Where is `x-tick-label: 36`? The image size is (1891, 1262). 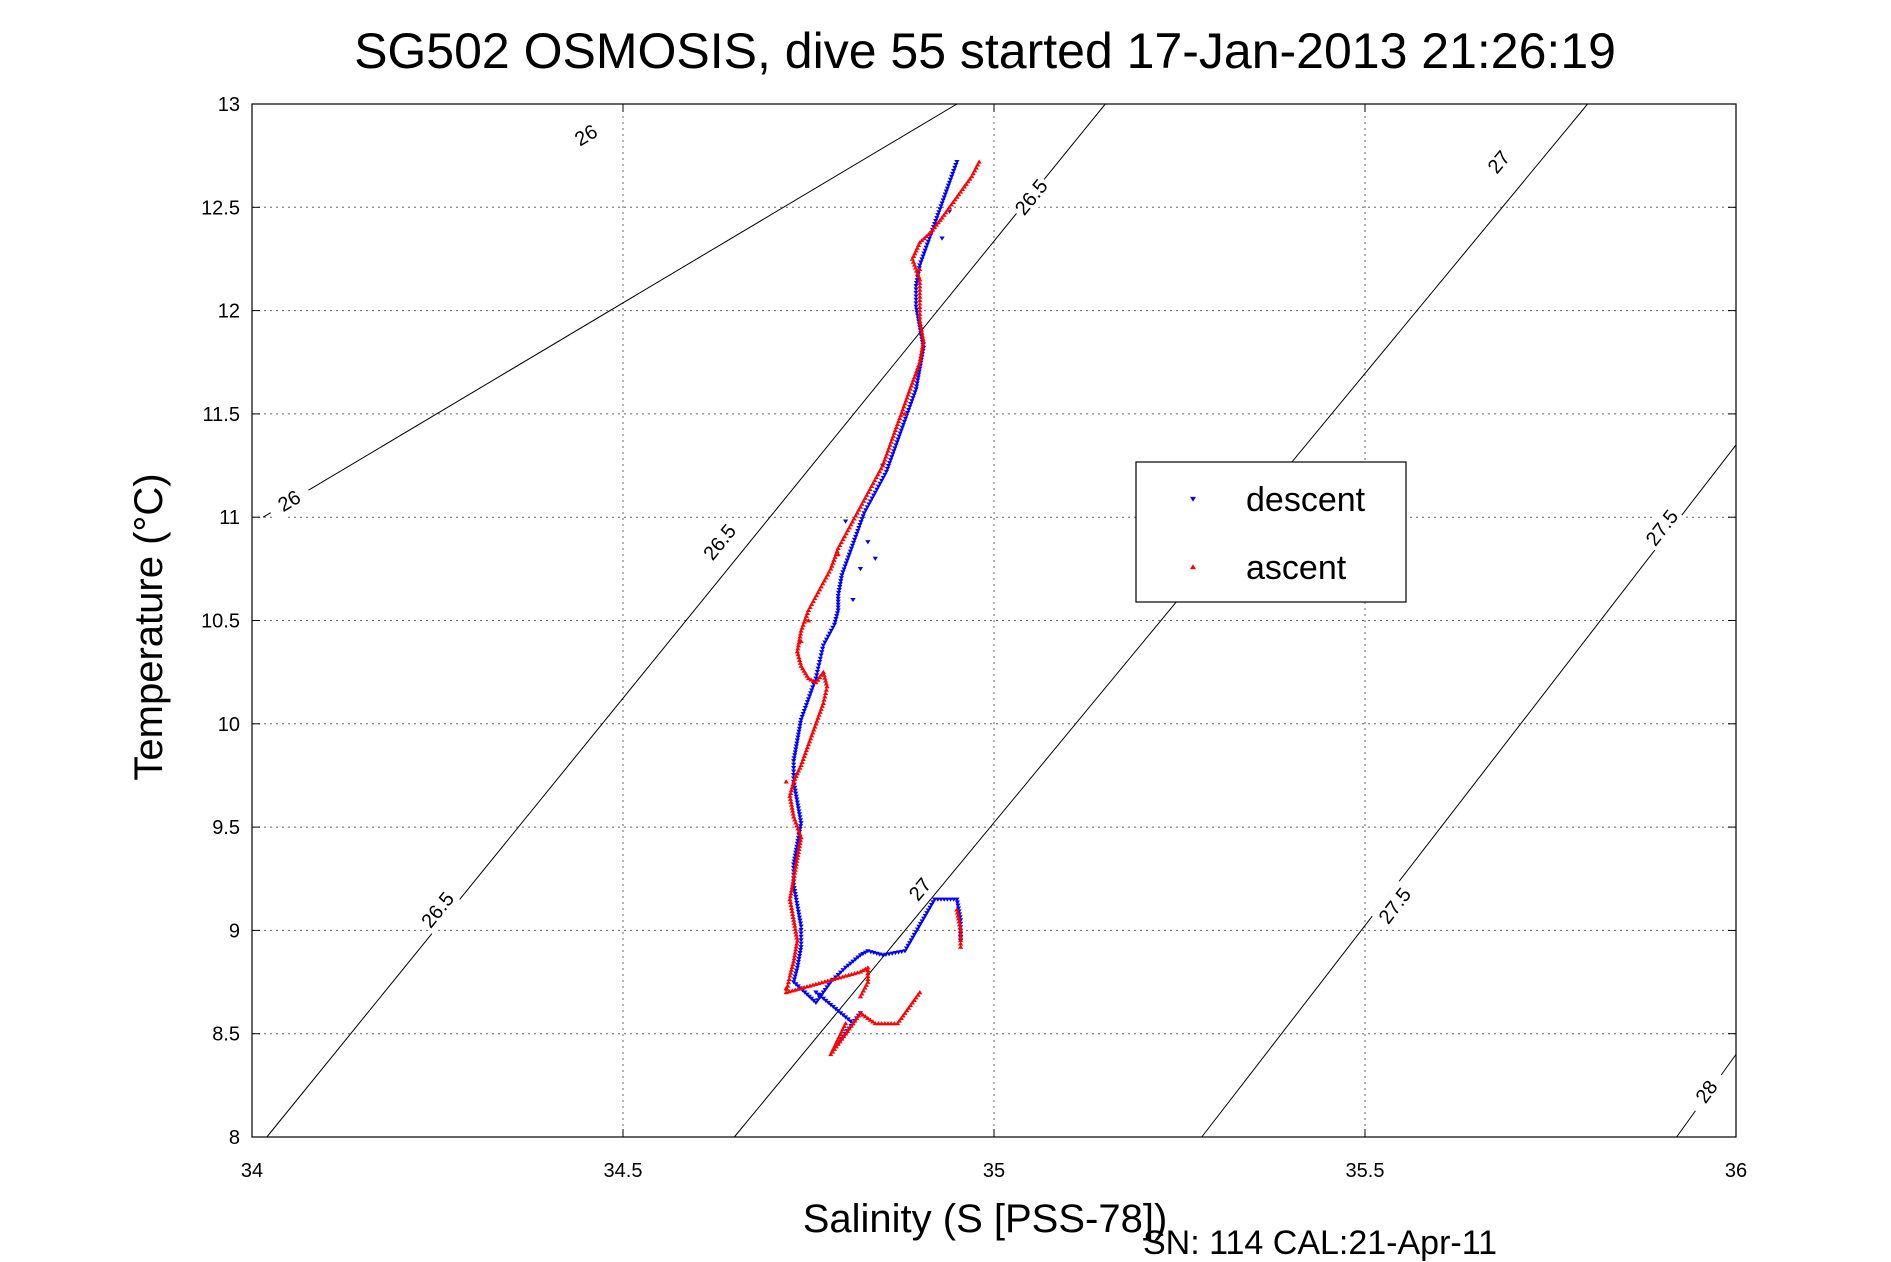
x-tick-label: 36 is located at coordinates (1736, 1171).